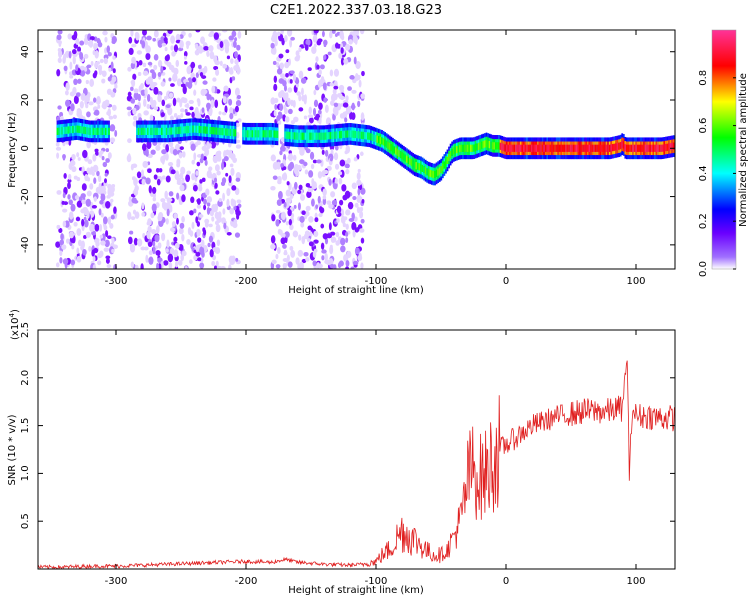  I want to click on snr-ytick-label: 2.5, so click(25, 330).